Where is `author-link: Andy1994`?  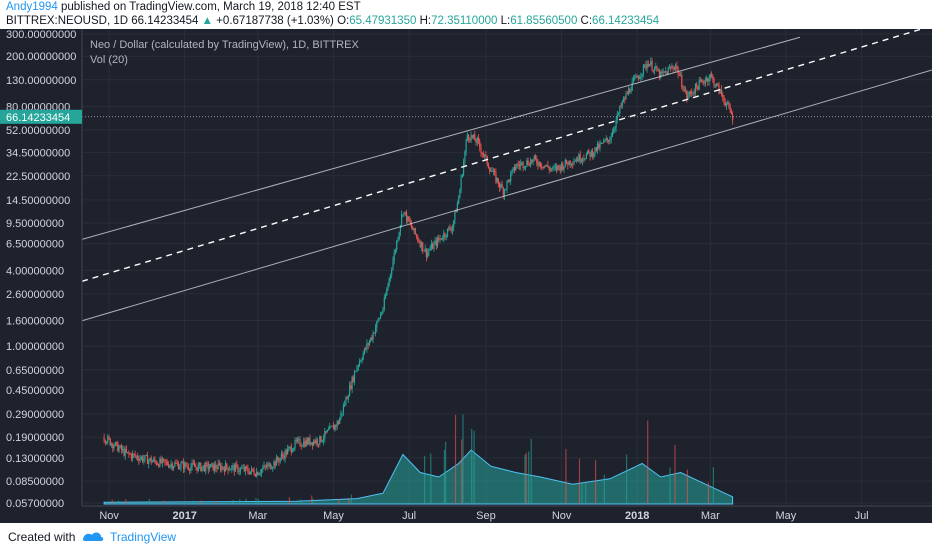
author-link: Andy1994 is located at coordinates (32, 7).